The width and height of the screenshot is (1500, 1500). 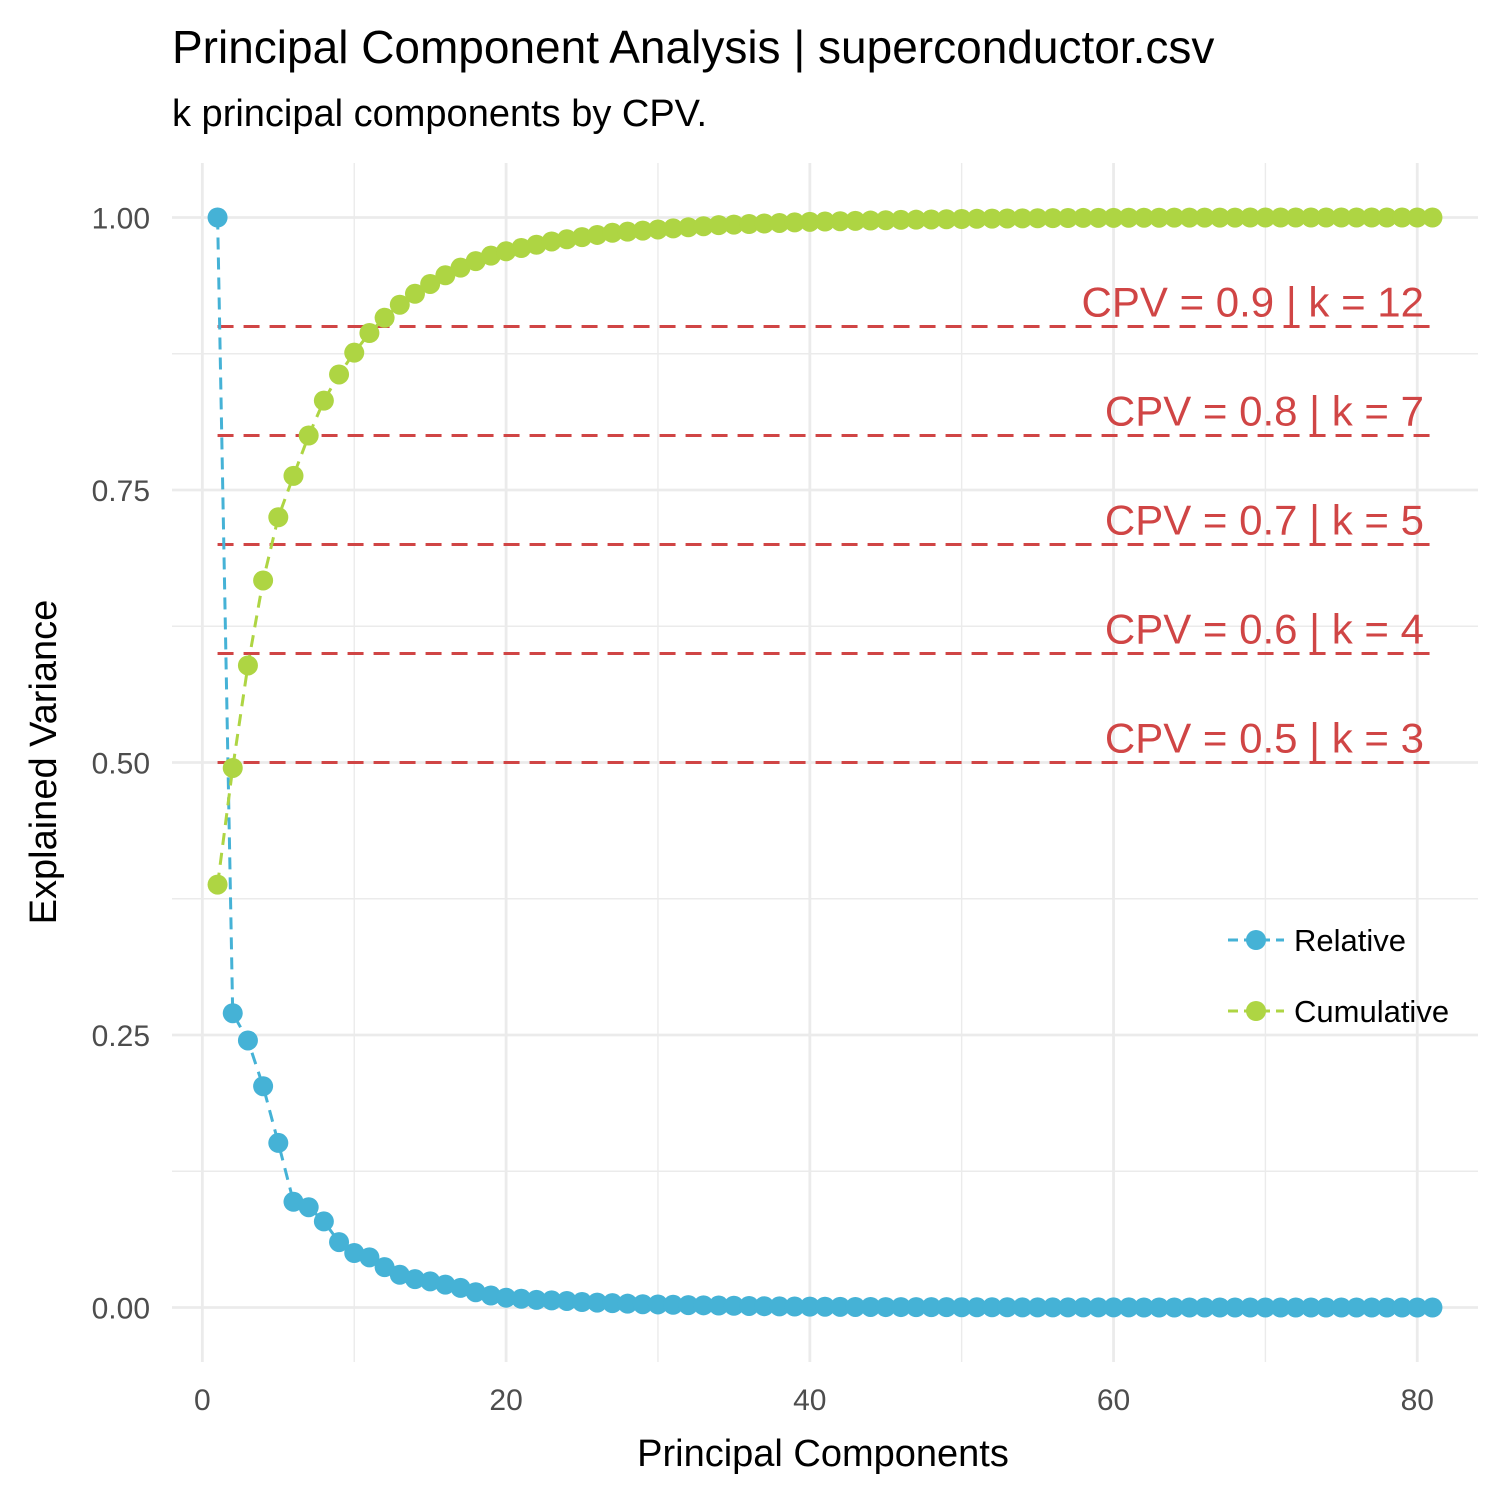 I want to click on legend: Relative Cumulative, so click(x=1338, y=976).